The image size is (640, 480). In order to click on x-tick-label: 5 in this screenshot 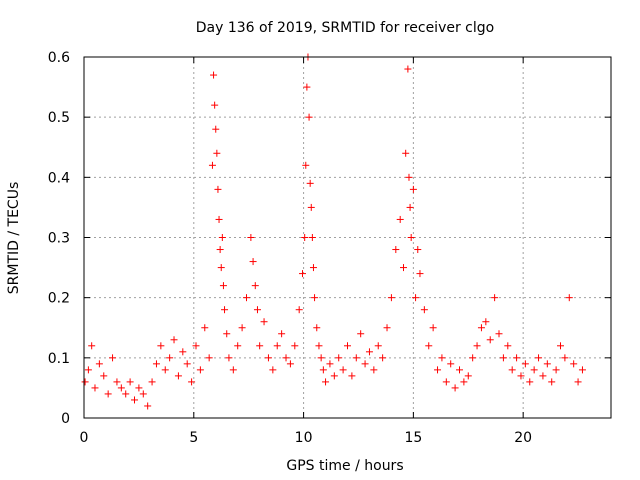, I will do `click(193, 438)`.